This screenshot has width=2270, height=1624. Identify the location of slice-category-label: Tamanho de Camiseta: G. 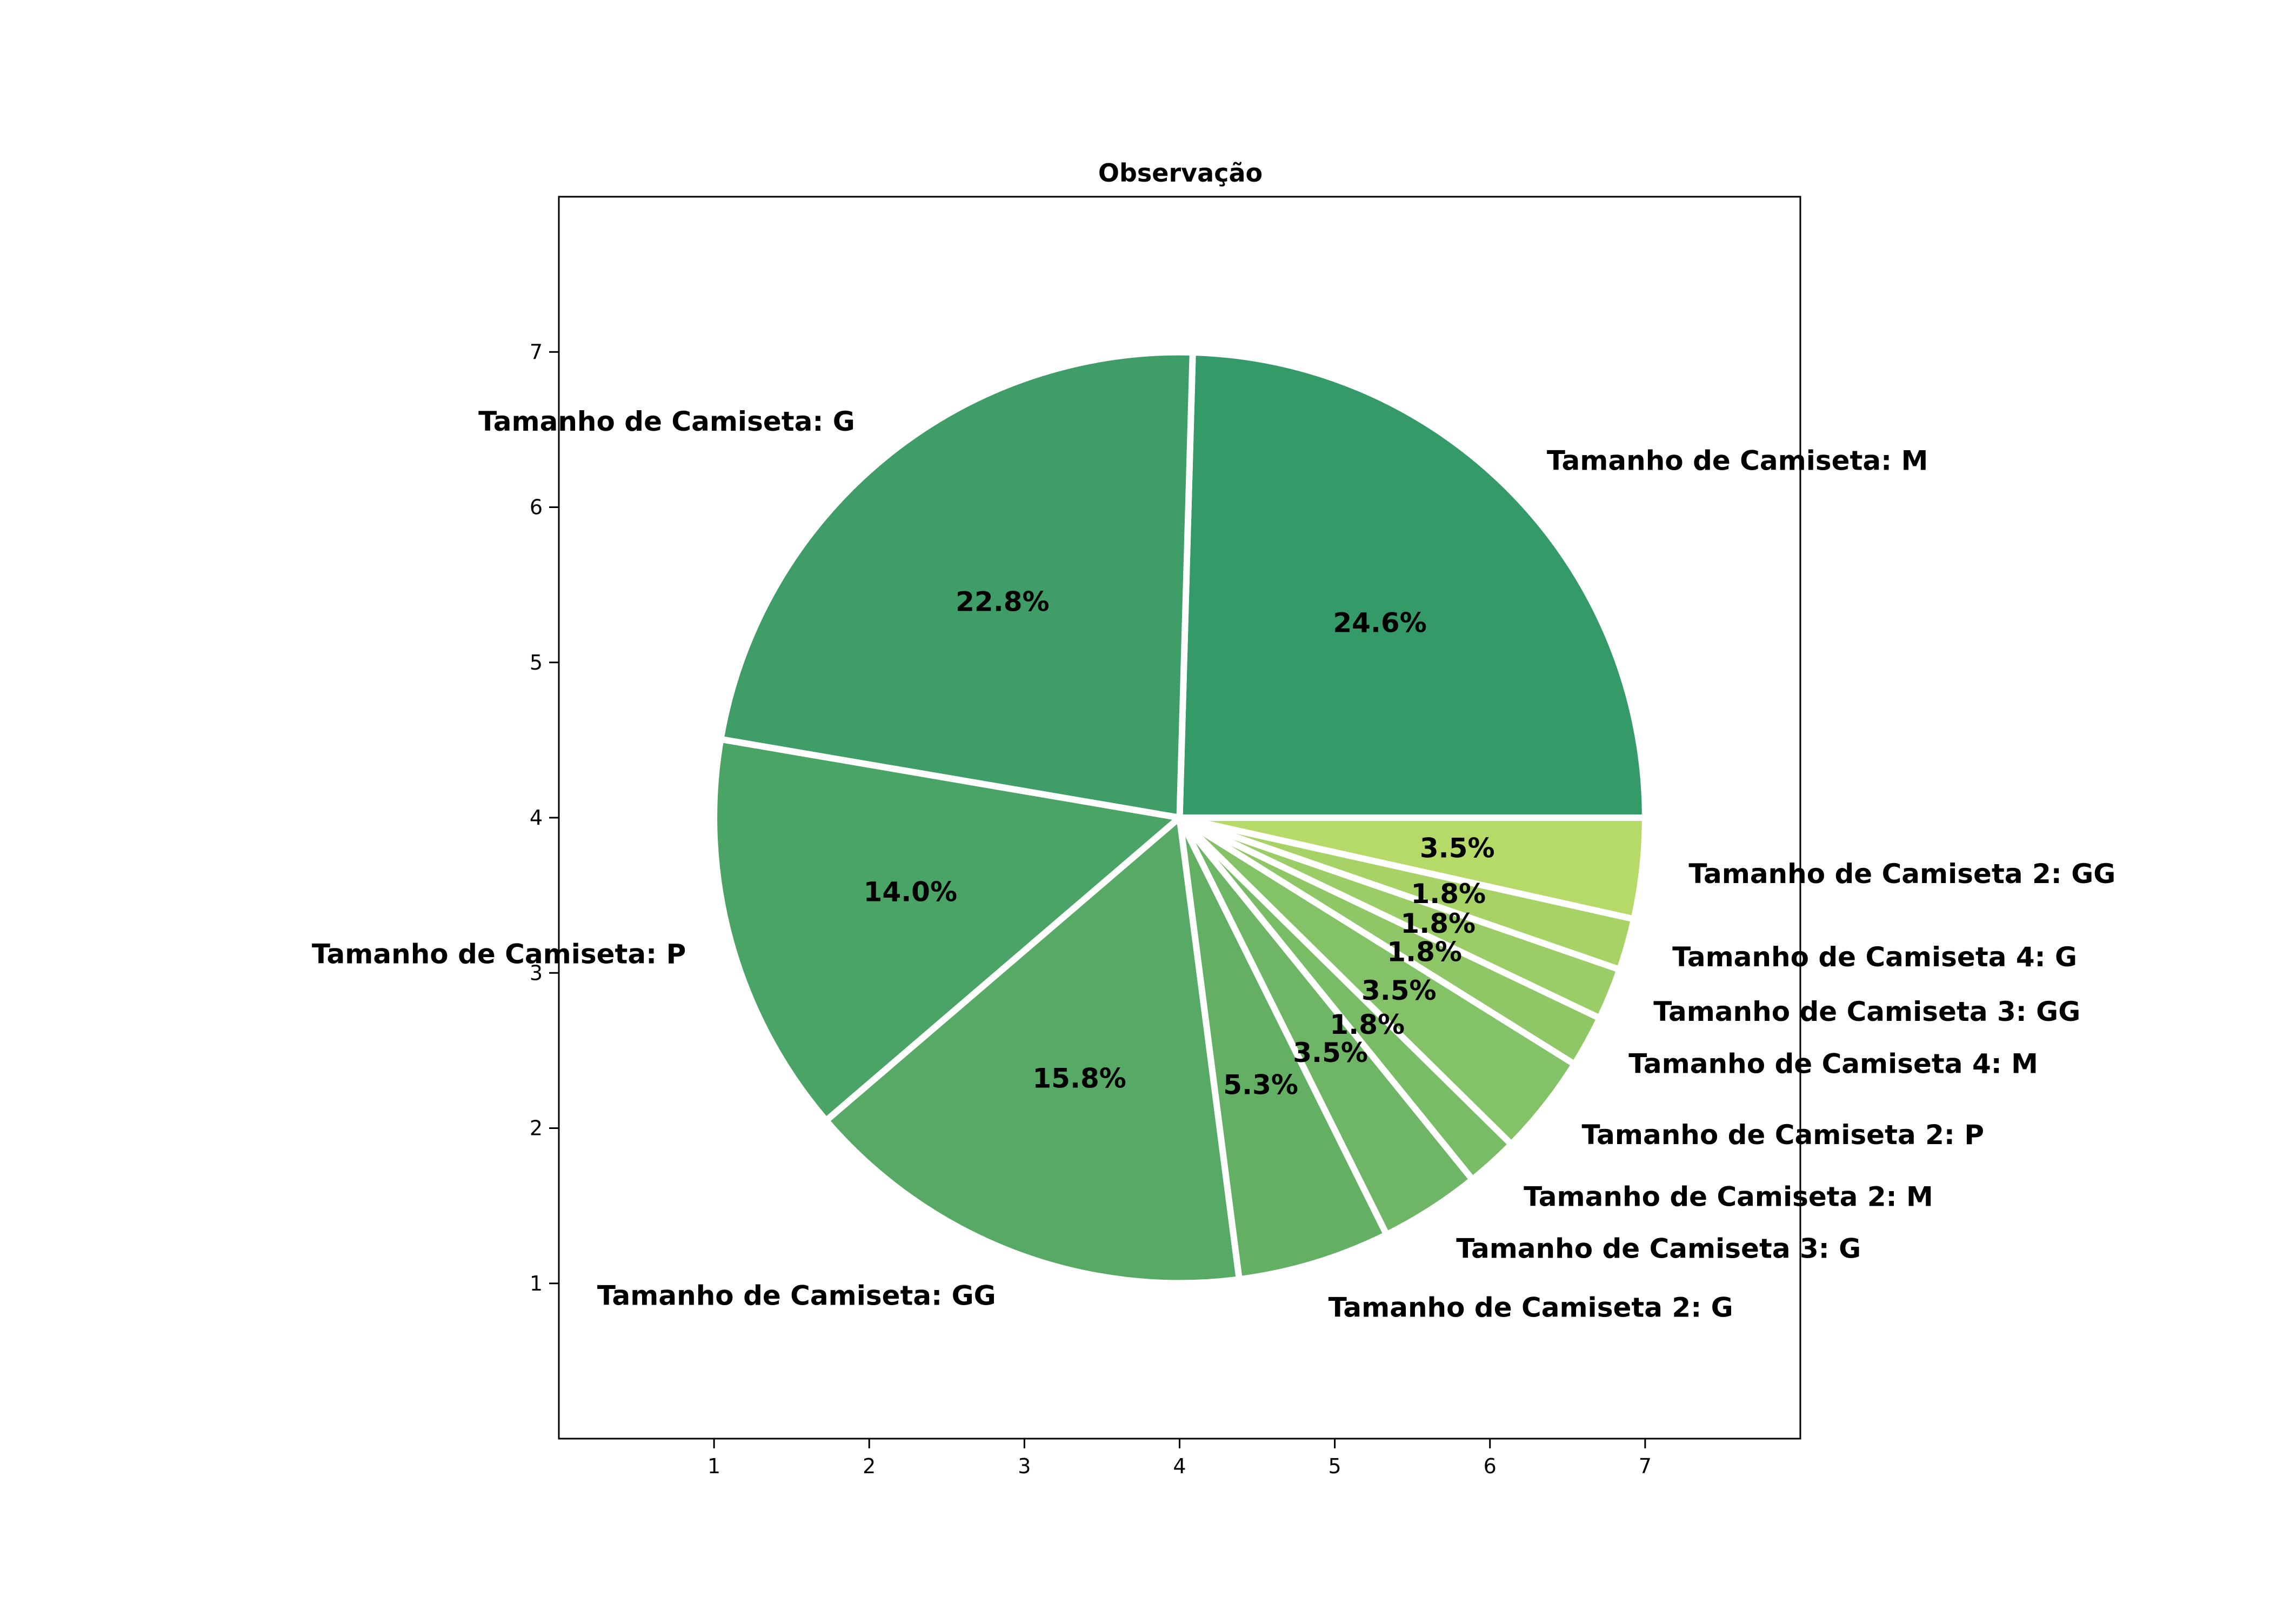
(666, 421).